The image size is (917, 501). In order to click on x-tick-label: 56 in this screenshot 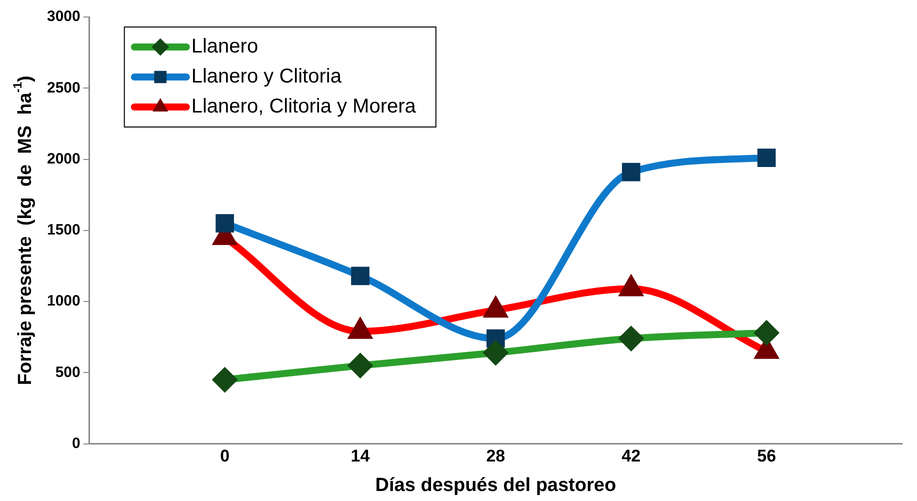, I will do `click(766, 456)`.